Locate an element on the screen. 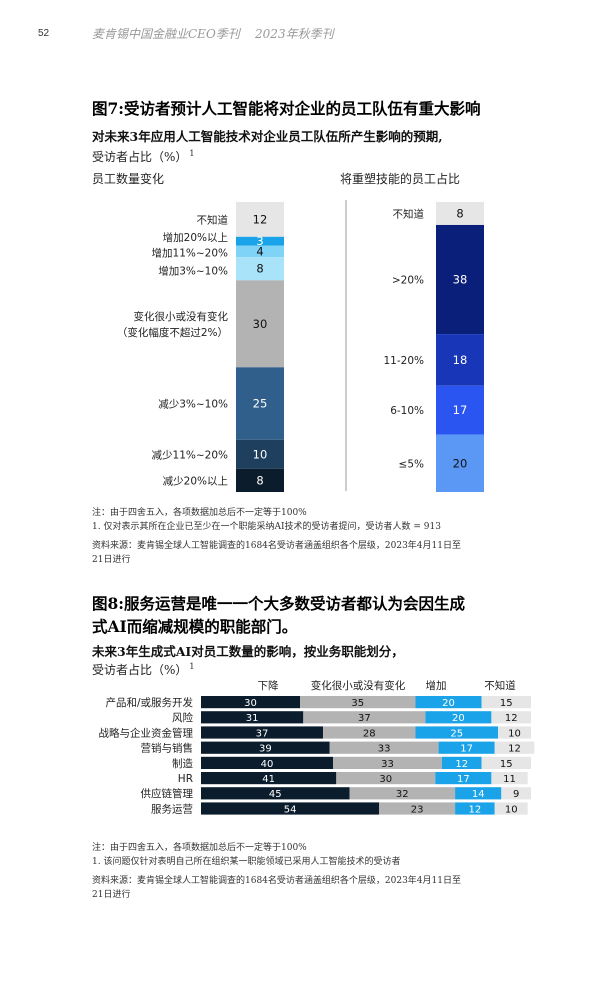 The height and width of the screenshot is (999, 600). bar-value-label: 14 is located at coordinates (478, 794).